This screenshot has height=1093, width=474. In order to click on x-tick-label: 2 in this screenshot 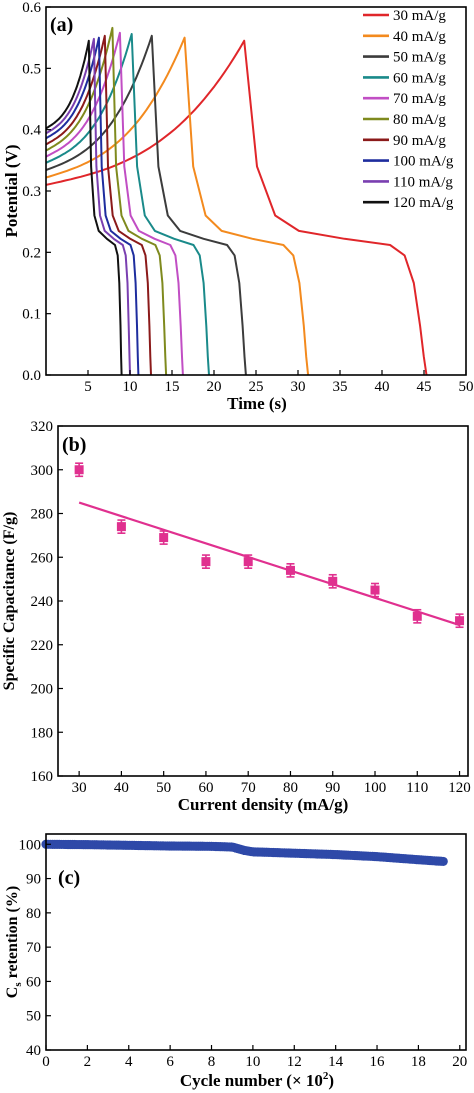, I will do `click(88, 1062)`.